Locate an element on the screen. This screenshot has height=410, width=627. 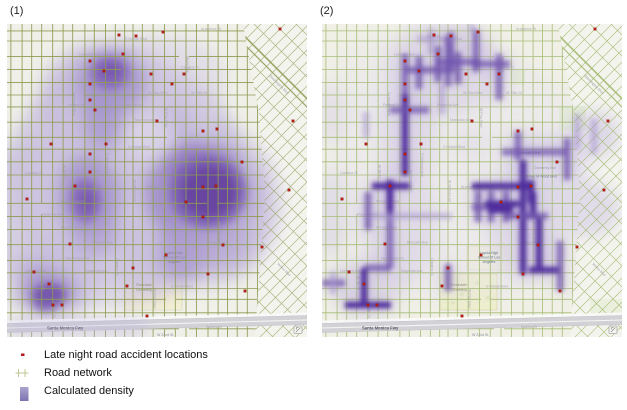
svg-text: Menlo Ave is located at coordinates (188, 64).